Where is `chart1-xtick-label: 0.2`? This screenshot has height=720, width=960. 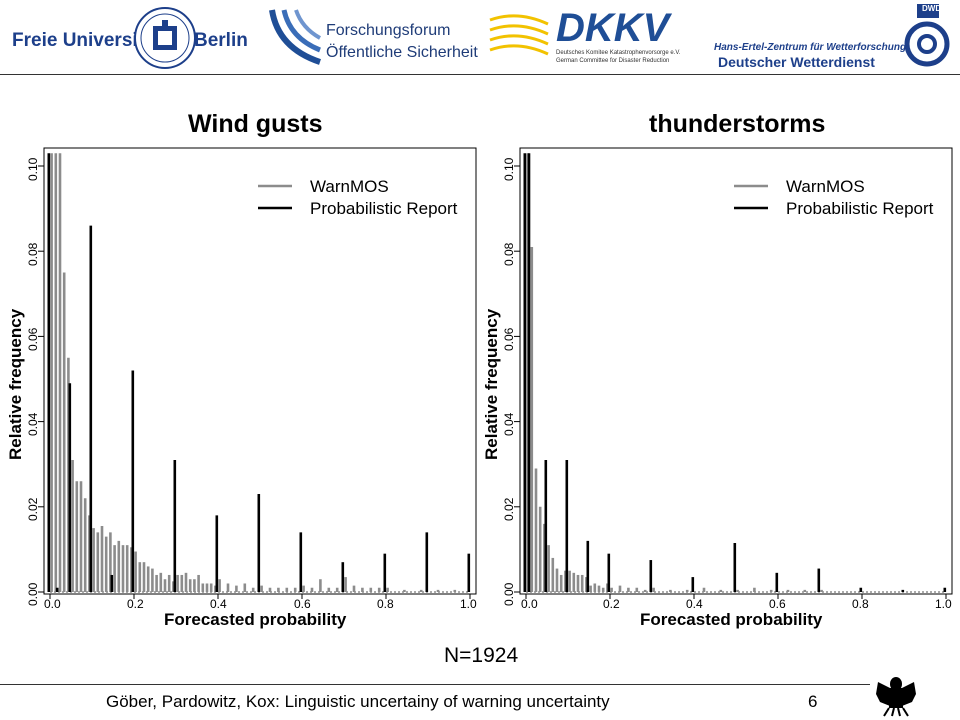 chart1-xtick-label: 0.2 is located at coordinates (135, 604).